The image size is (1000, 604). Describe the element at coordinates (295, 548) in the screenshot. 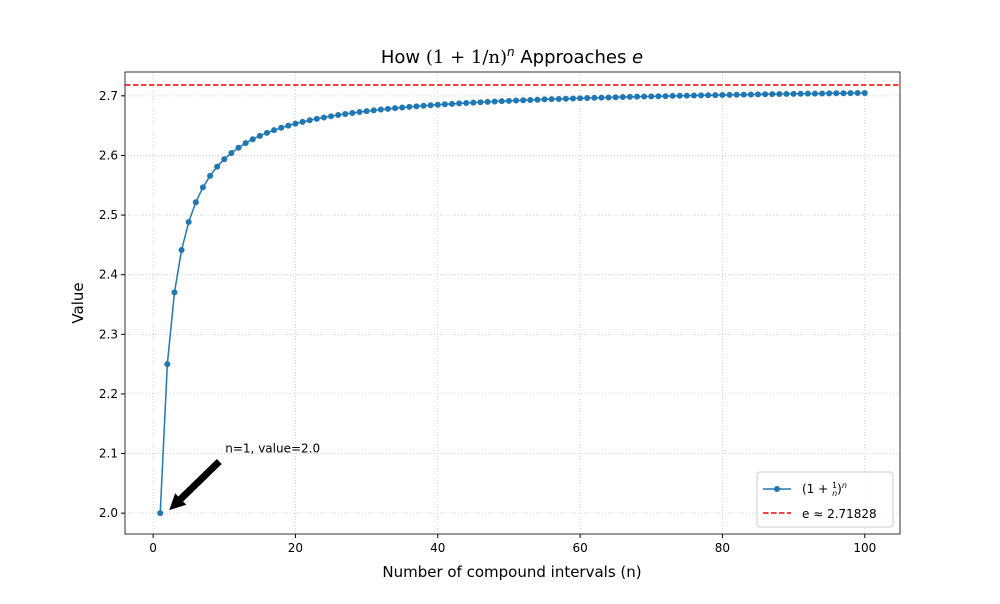

I see `x-tick-label: 20` at that location.